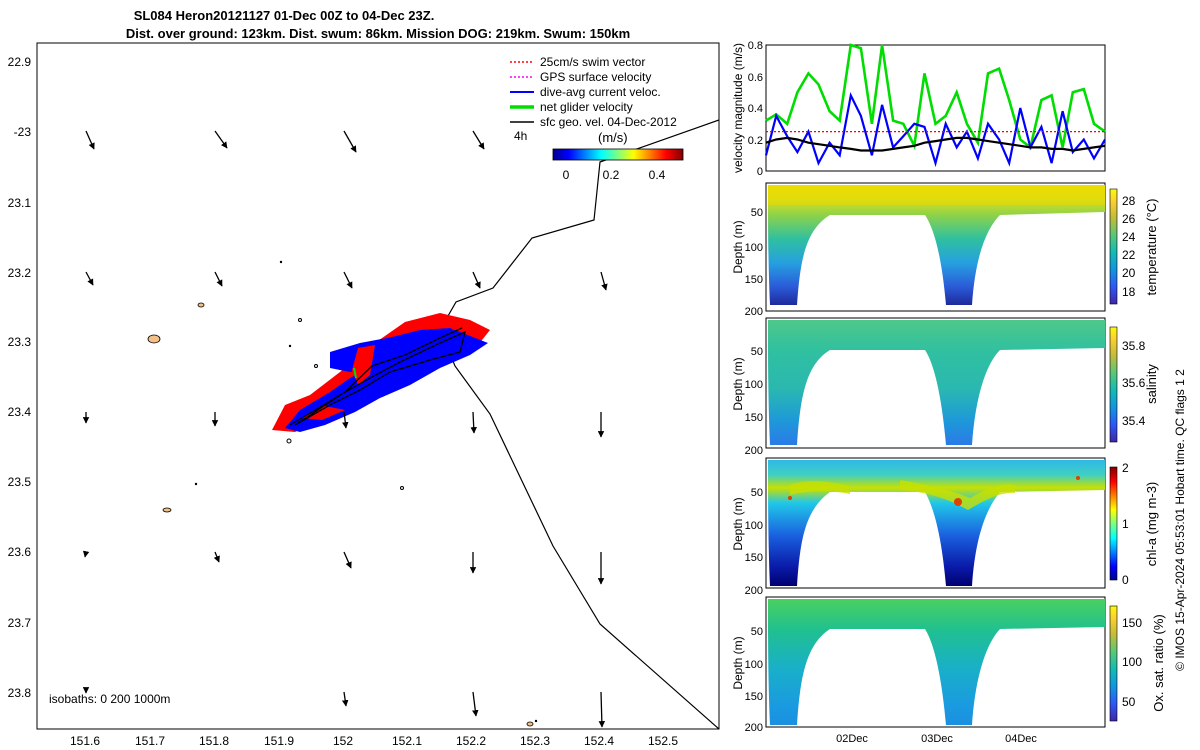 This screenshot has height=750, width=1200. Describe the element at coordinates (935, 129) in the screenshot. I see `series-line-dive_avg` at that location.